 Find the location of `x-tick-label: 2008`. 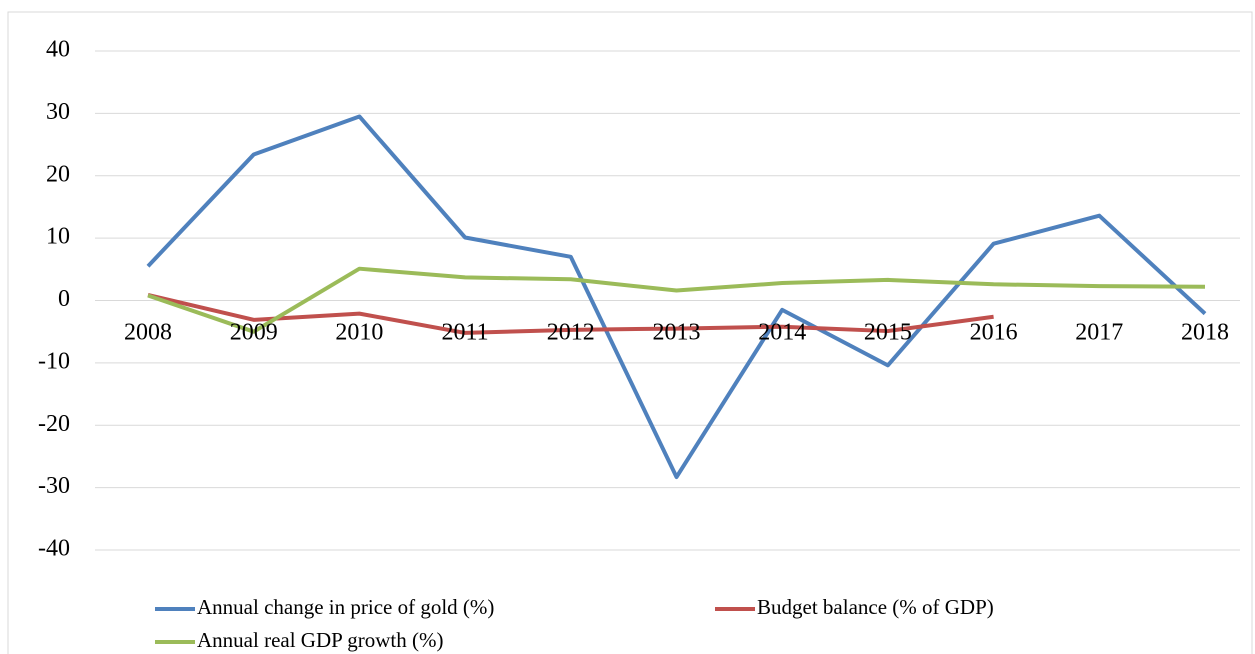

x-tick-label: 2008 is located at coordinates (148, 333).